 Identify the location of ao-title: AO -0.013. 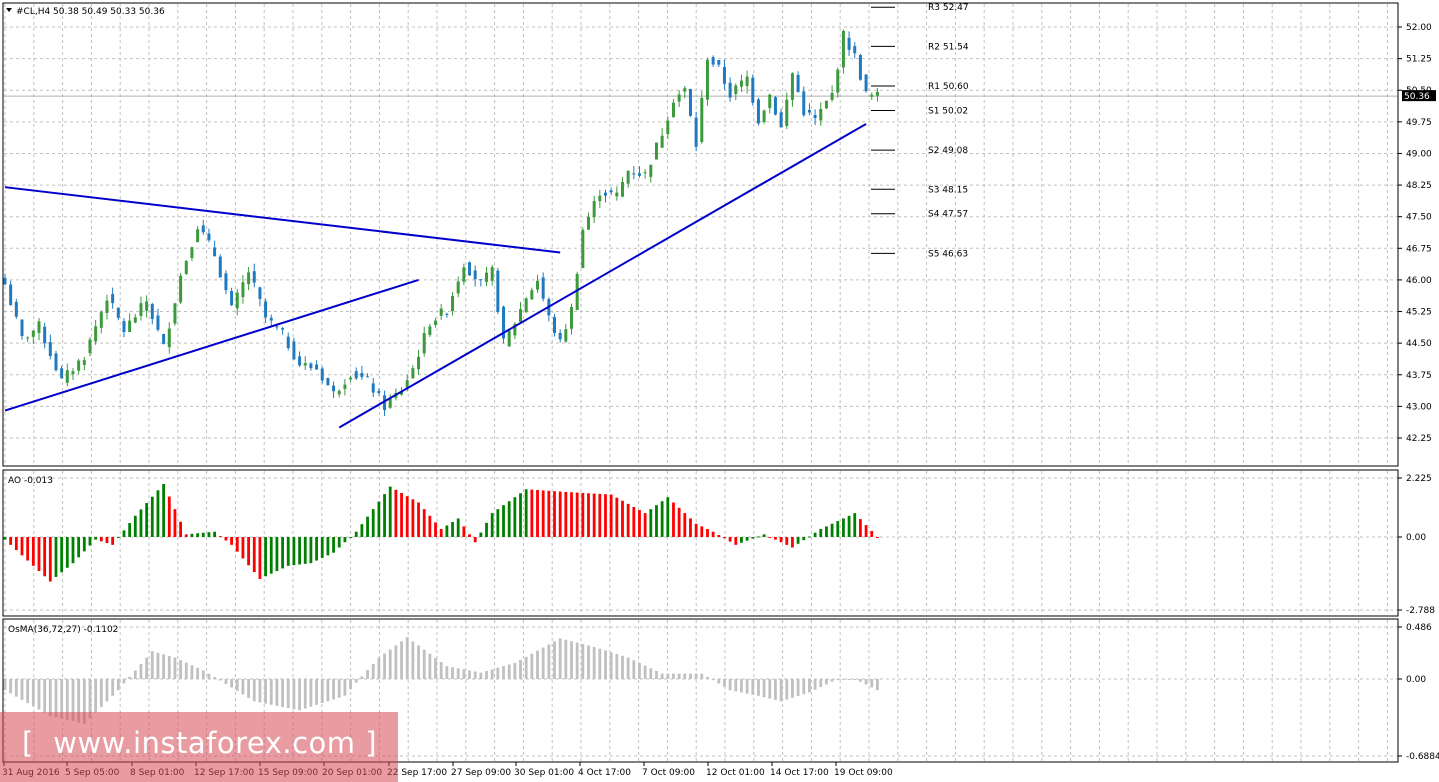
(30, 481).